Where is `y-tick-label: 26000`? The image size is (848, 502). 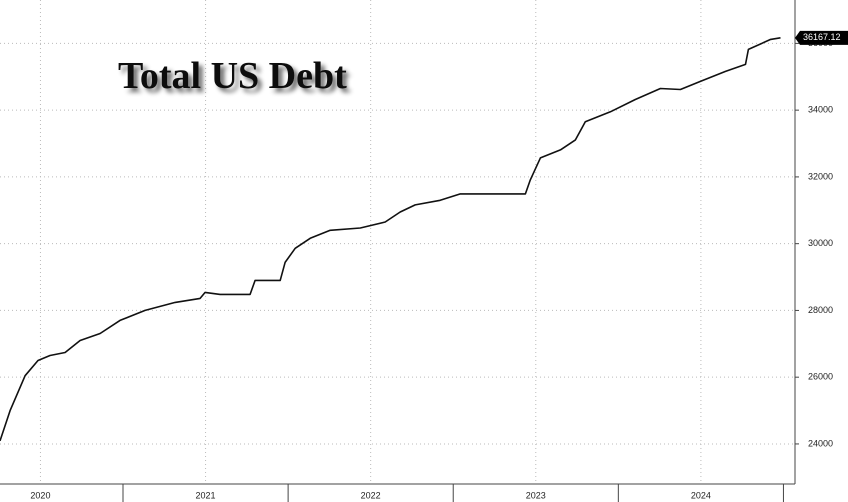
y-tick-label: 26000 is located at coordinates (820, 377).